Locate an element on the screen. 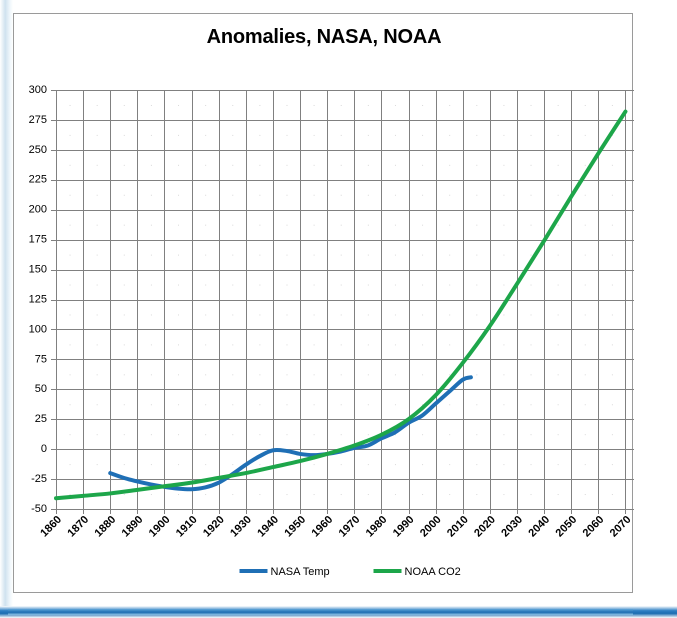 The image size is (677, 618). x-tick-label: 1950 is located at coordinates (295, 527).